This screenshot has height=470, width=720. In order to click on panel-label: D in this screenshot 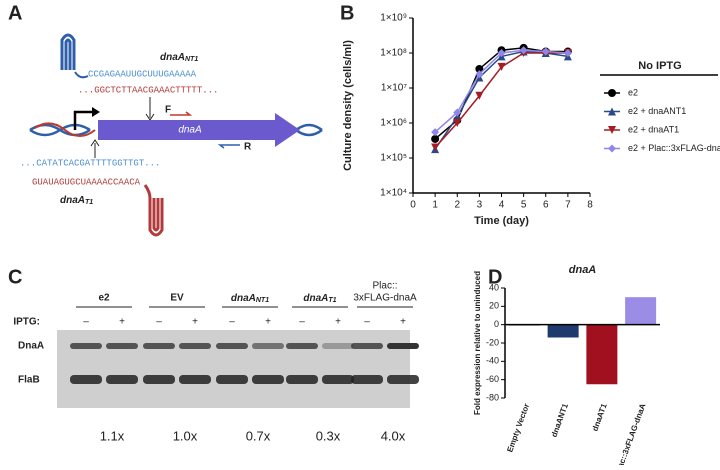, I will do `click(495, 277)`.